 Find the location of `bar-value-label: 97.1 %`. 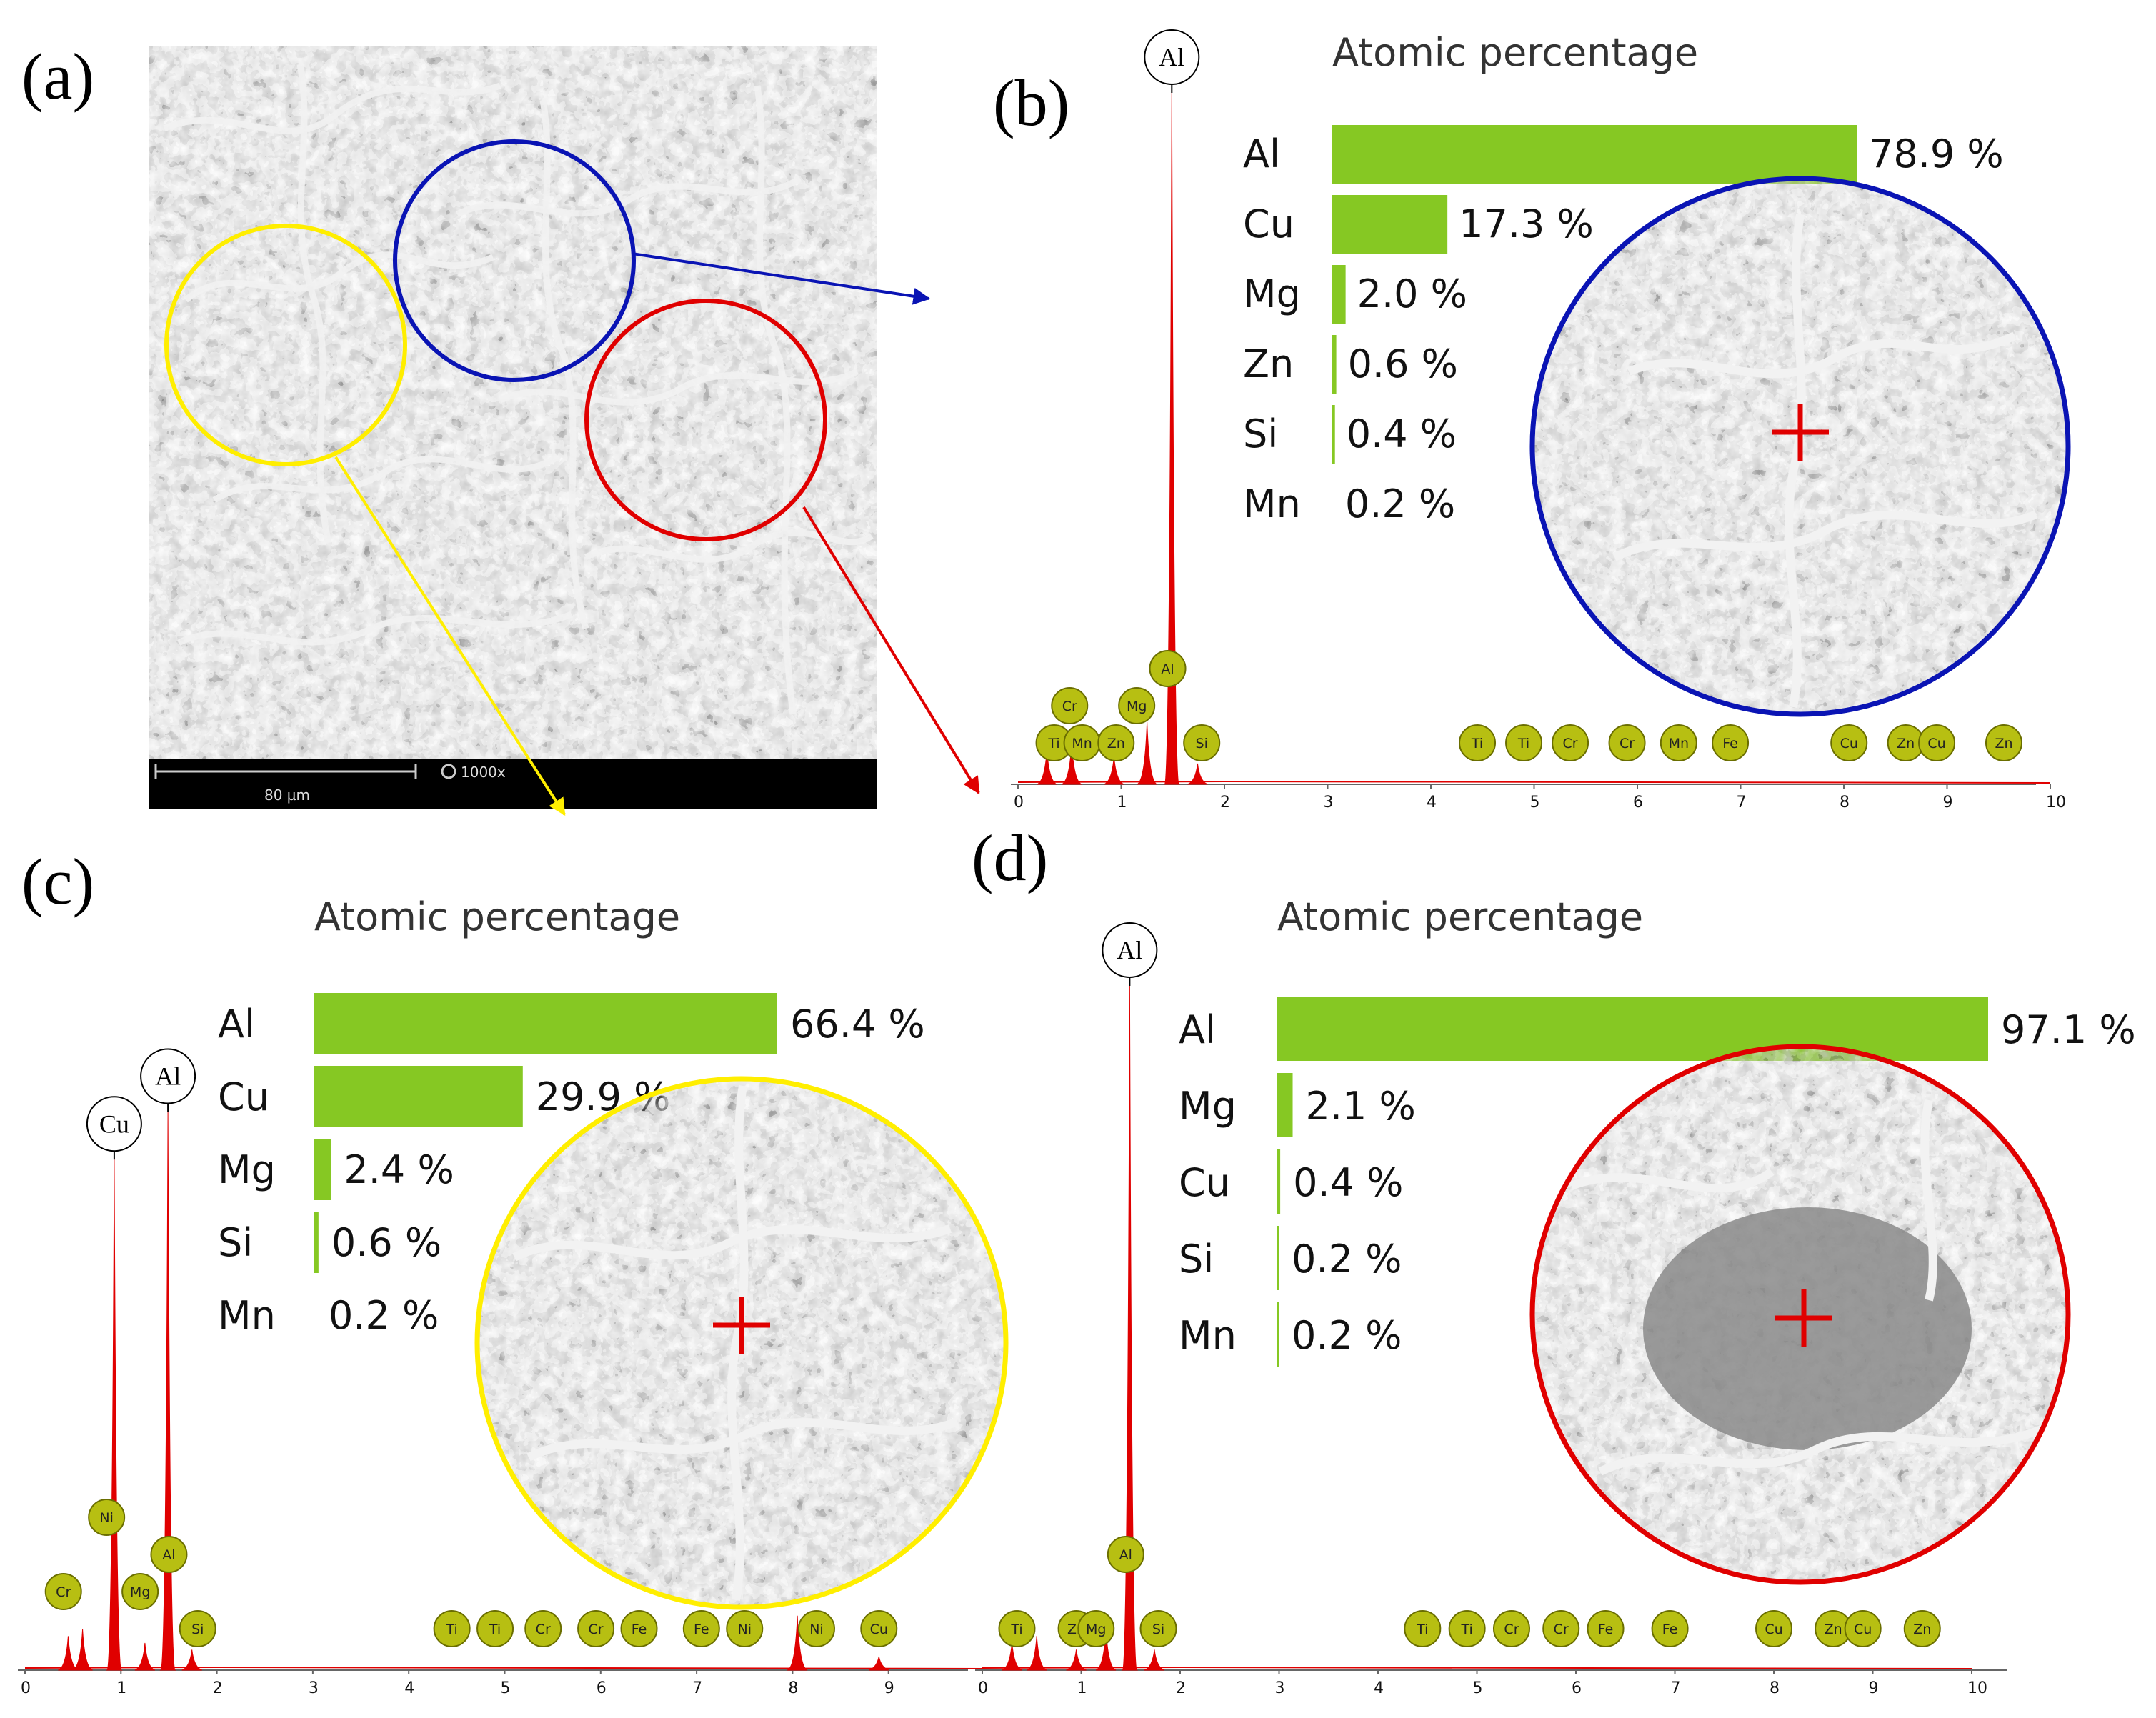

bar-value-label: 97.1 % is located at coordinates (2068, 1030).